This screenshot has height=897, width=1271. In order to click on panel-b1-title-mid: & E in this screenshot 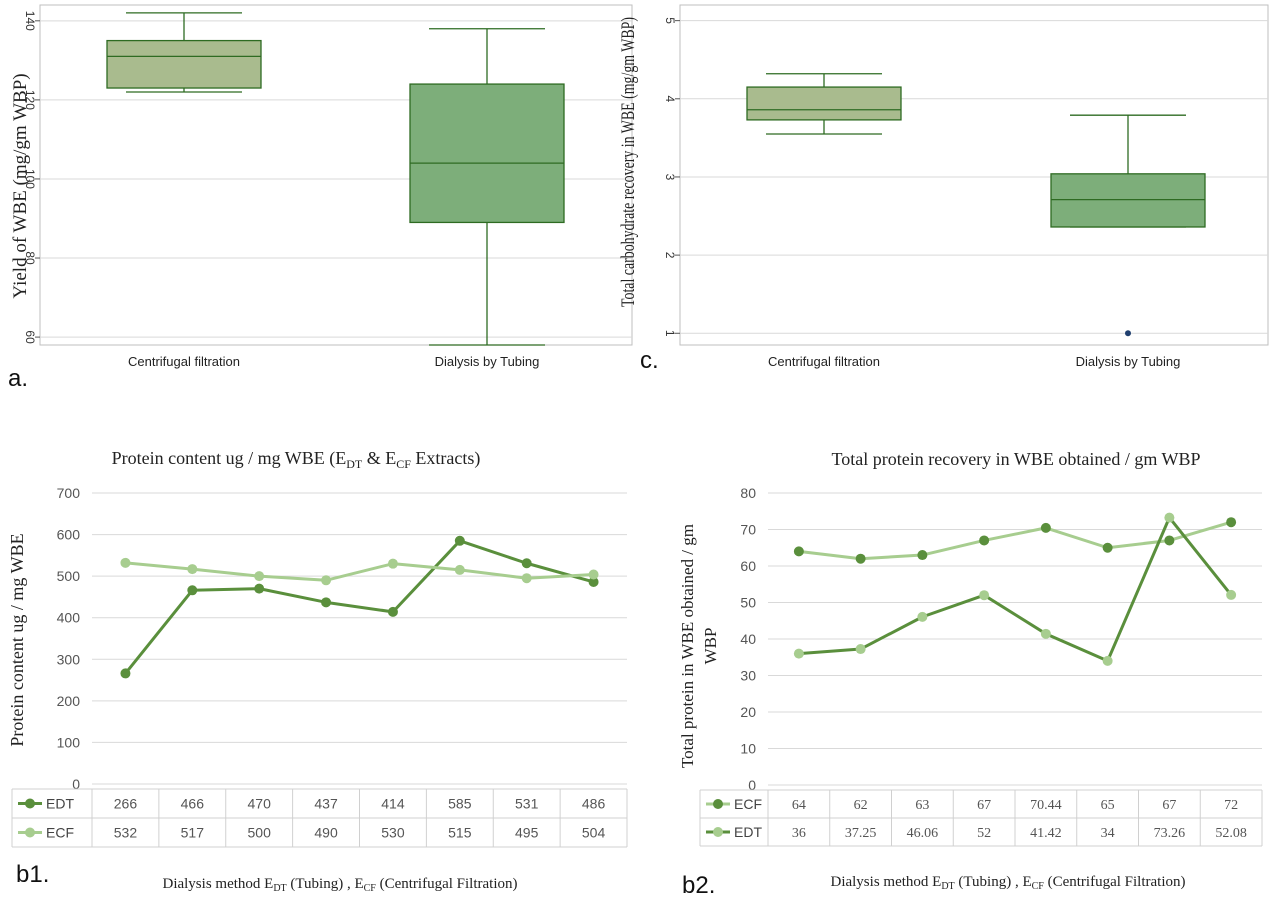, I will do `click(379, 458)`.